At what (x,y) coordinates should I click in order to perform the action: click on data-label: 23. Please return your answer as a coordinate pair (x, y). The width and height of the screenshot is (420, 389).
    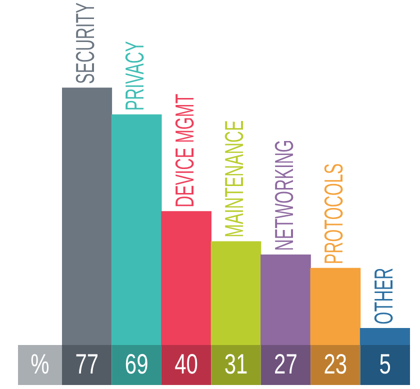
    Looking at the image, I should click on (336, 365).